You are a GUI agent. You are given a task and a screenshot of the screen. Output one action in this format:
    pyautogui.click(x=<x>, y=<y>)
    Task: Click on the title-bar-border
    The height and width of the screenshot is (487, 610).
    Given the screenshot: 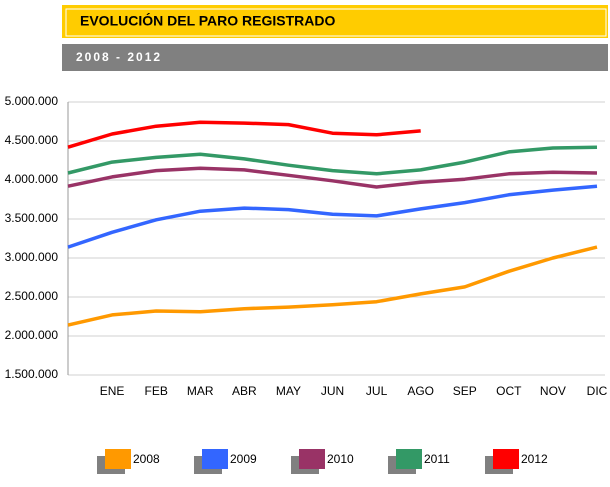 What is the action you would take?
    pyautogui.click(x=336, y=22)
    